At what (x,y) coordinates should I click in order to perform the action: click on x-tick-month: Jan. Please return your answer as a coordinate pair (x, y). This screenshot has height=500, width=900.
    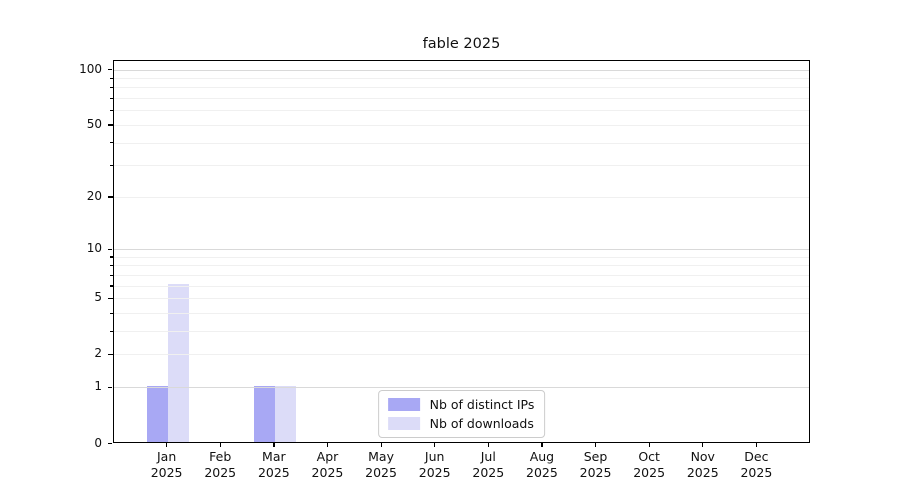
    Looking at the image, I should click on (166, 456).